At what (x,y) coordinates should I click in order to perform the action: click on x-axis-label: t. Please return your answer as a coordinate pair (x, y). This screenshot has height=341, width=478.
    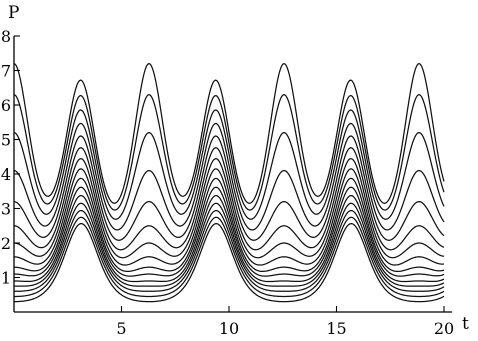
    Looking at the image, I should click on (465, 324).